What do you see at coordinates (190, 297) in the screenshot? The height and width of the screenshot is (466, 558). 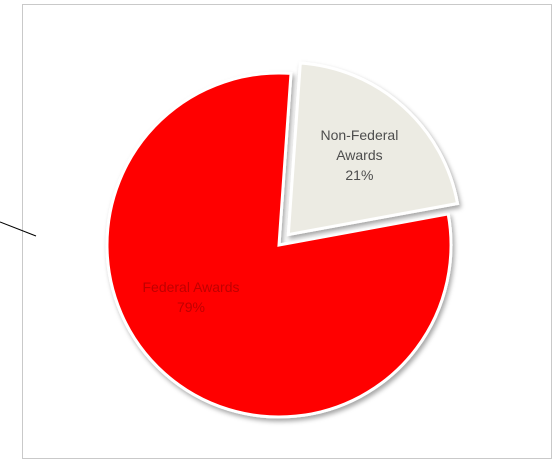 I see `data-label-federal-awards: Federal Awards 79%` at bounding box center [190, 297].